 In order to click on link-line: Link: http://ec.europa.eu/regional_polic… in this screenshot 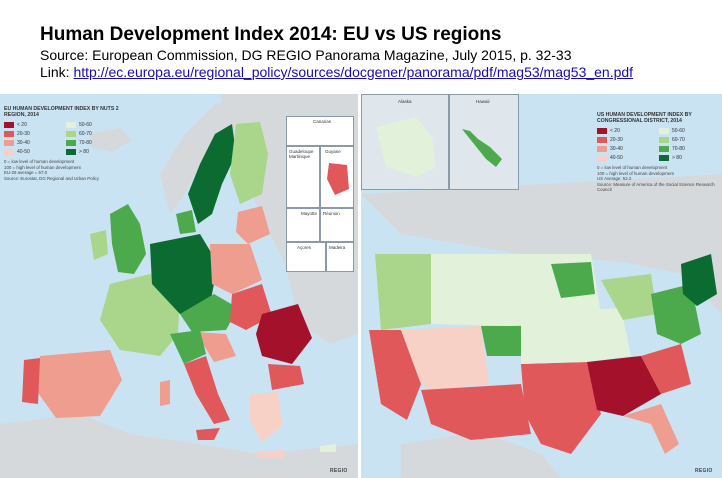, I will do `click(375, 72)`.